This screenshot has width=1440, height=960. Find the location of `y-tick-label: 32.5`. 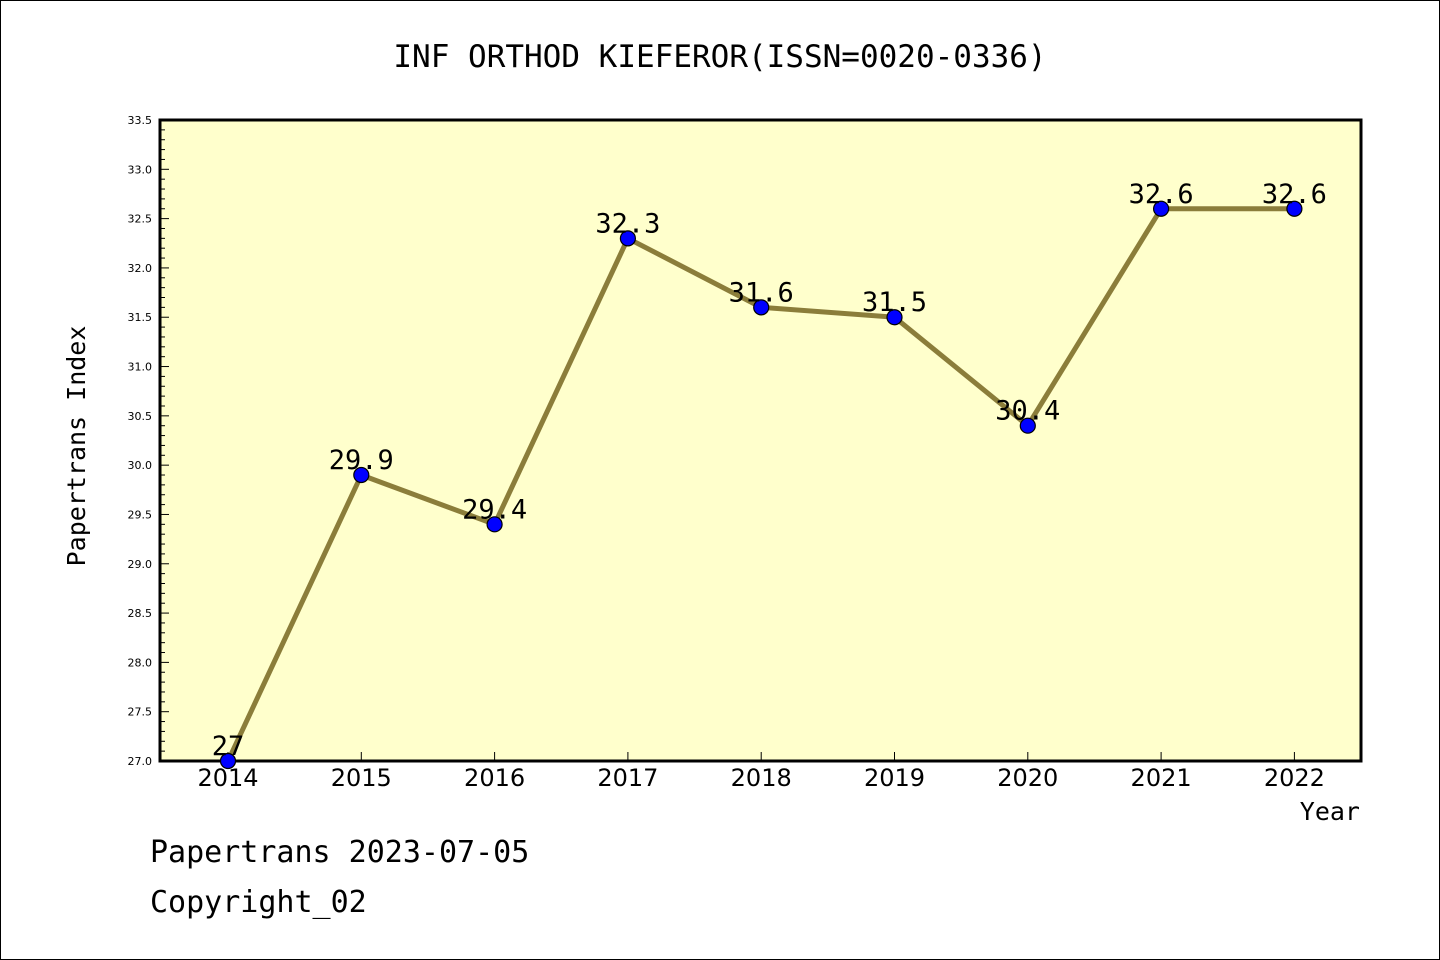

y-tick-label: 32.5 is located at coordinates (140, 219).